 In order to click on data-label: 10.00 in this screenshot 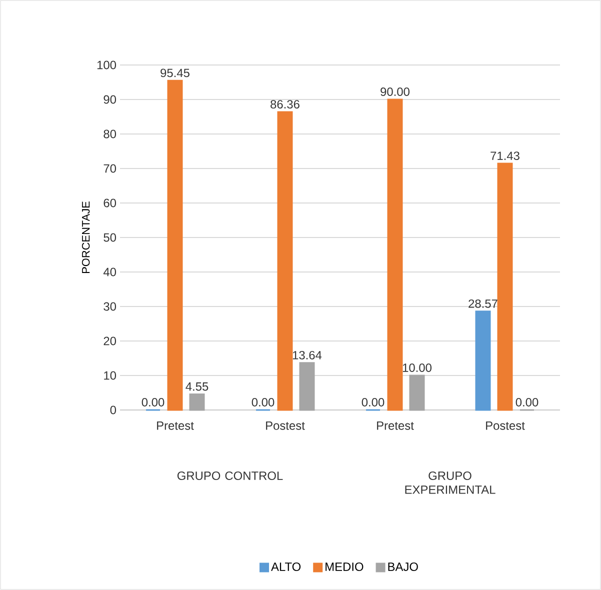, I will do `click(417, 368)`.